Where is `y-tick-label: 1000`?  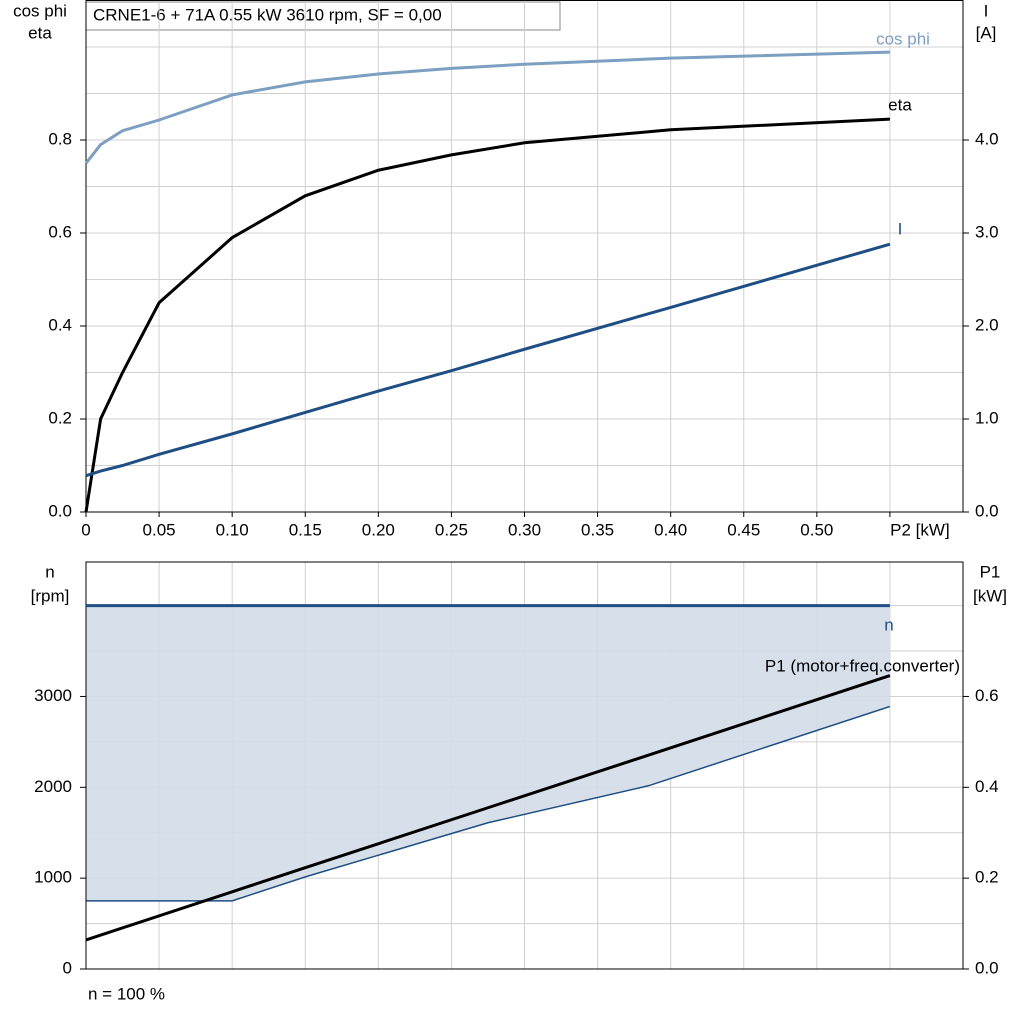
y-tick-label: 1000 is located at coordinates (53, 877).